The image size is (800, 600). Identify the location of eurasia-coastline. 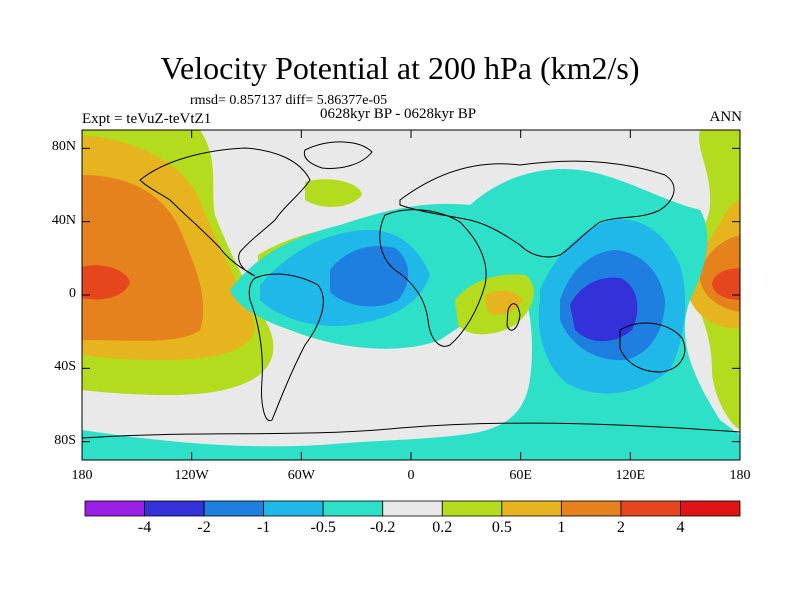
(537, 209).